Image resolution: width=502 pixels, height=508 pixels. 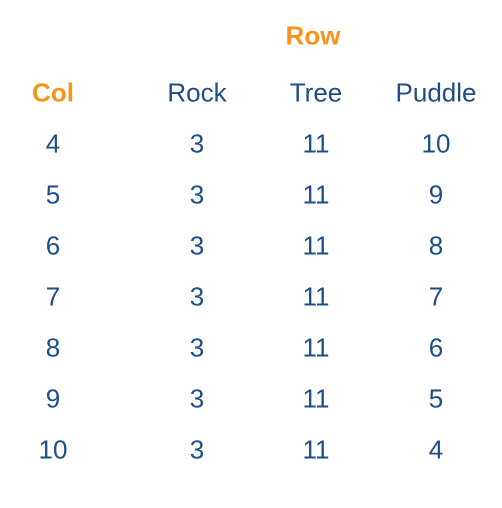 I want to click on row-col-value: 4, so click(x=53, y=143).